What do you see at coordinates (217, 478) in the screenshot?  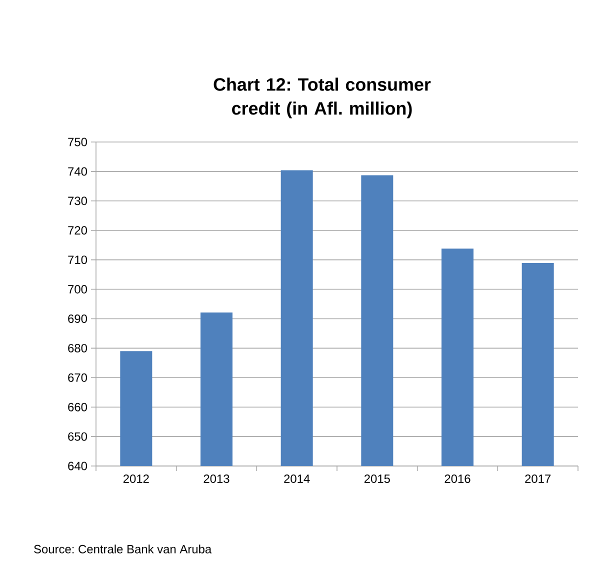 I see `x-tick-label: 2013` at bounding box center [217, 478].